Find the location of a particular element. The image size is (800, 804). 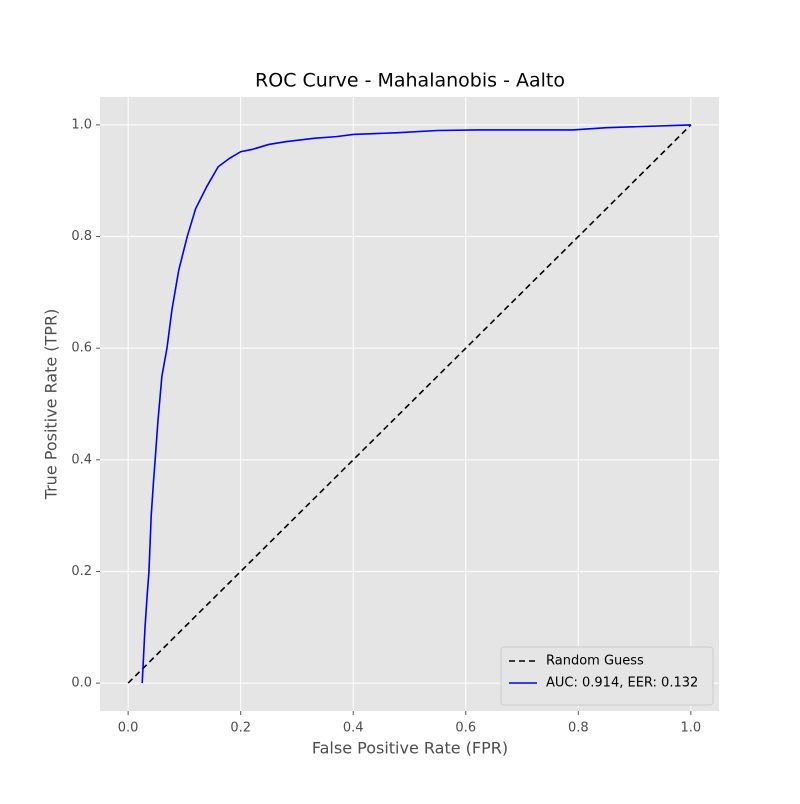

legend-label: AUC: 0.914, EER: 0.132 is located at coordinates (622, 683).